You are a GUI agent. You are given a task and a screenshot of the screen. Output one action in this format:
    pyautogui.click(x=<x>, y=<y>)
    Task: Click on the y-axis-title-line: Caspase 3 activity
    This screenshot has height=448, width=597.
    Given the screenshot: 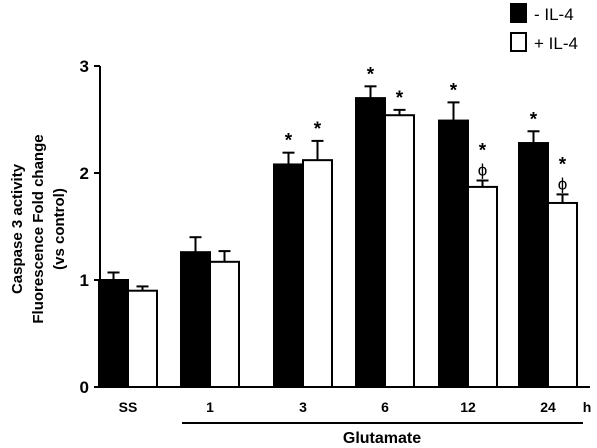 What is the action you would take?
    pyautogui.click(x=17, y=228)
    